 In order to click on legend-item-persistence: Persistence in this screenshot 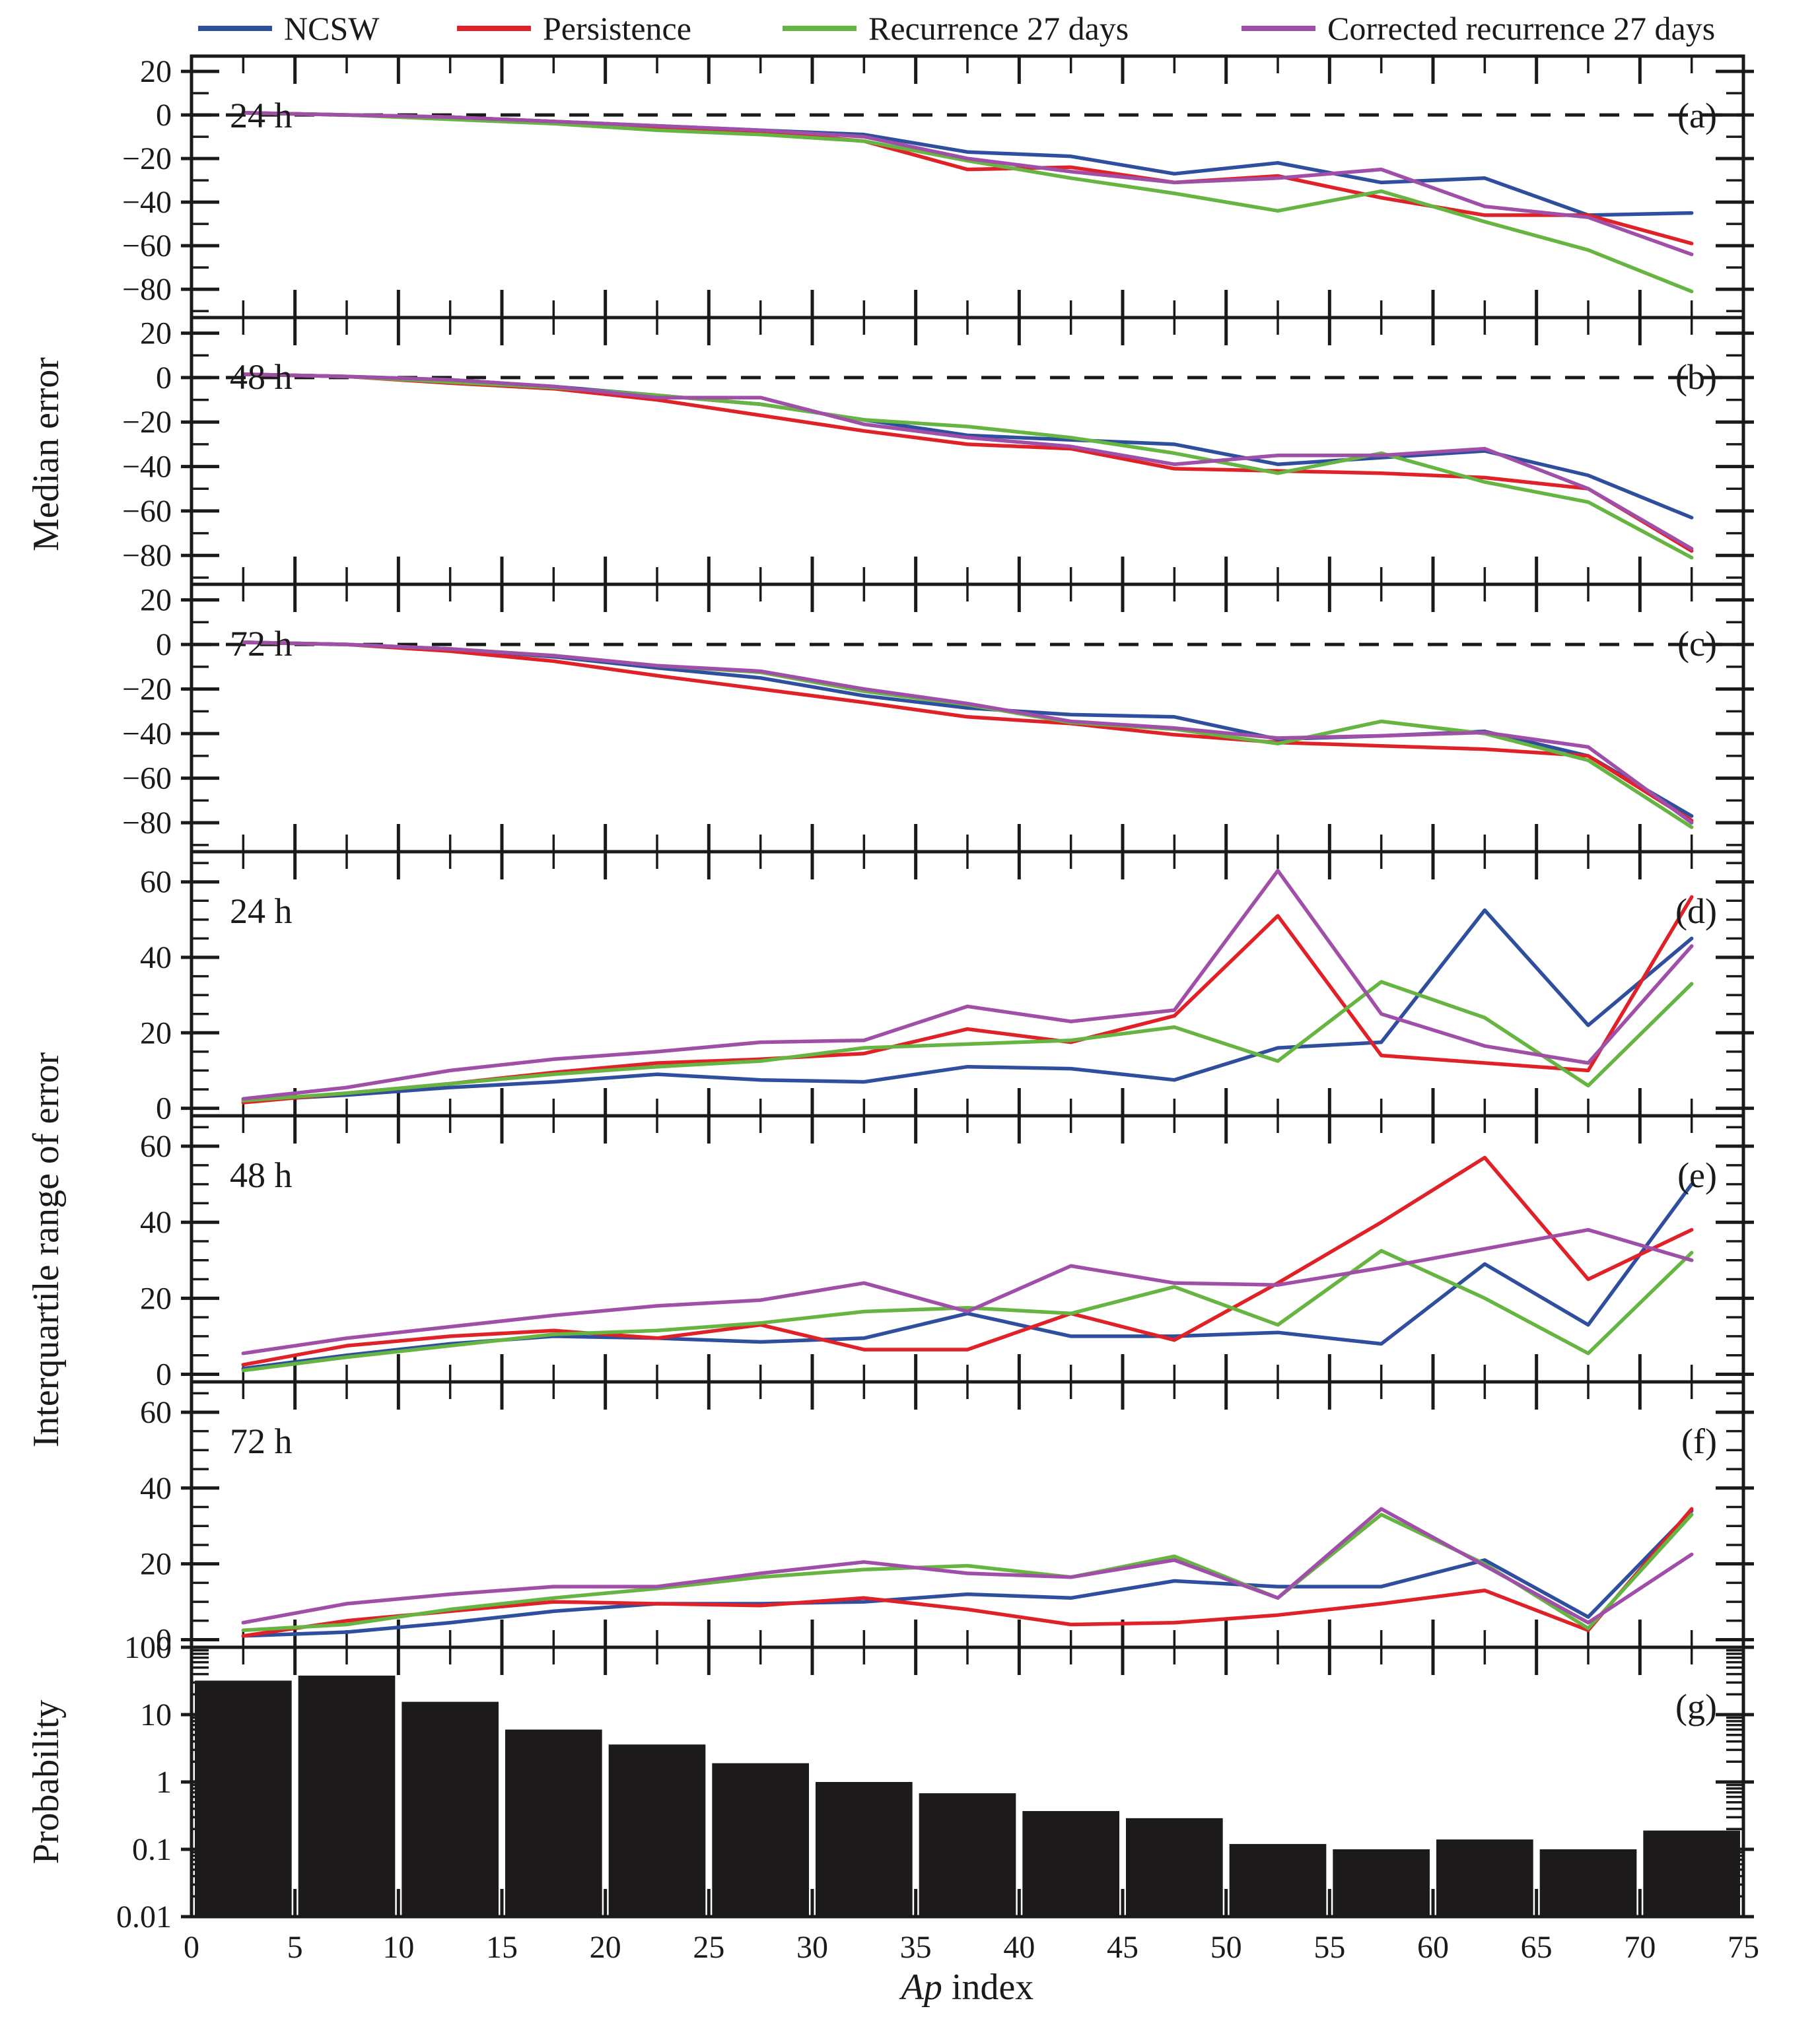, I will do `click(574, 28)`.